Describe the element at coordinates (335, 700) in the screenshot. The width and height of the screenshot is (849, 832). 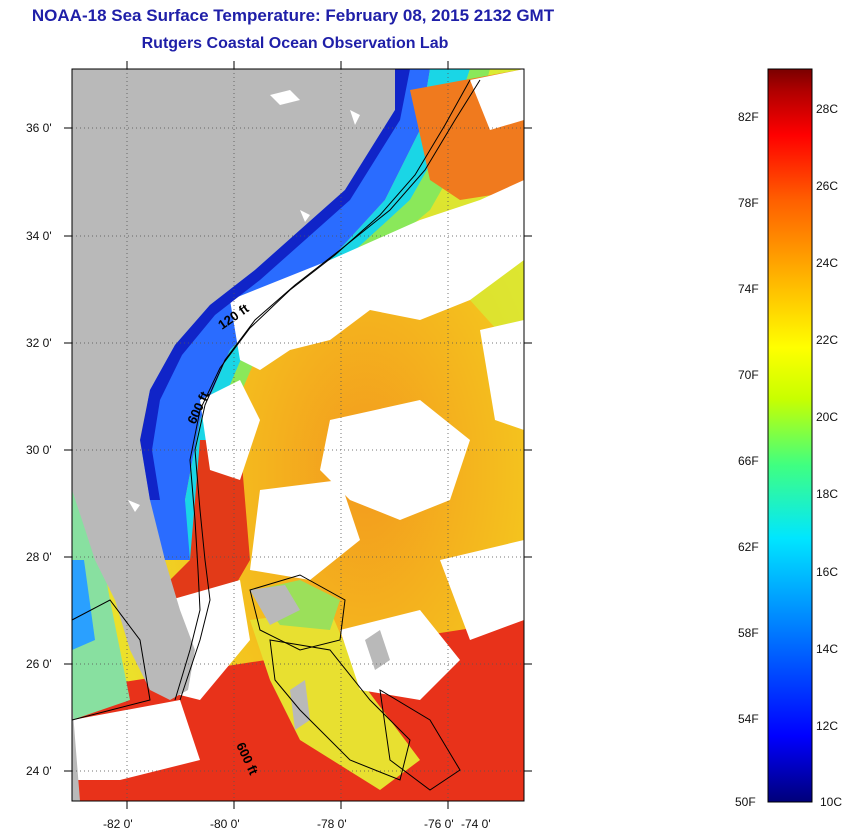
I see `bahamas-banks` at that location.